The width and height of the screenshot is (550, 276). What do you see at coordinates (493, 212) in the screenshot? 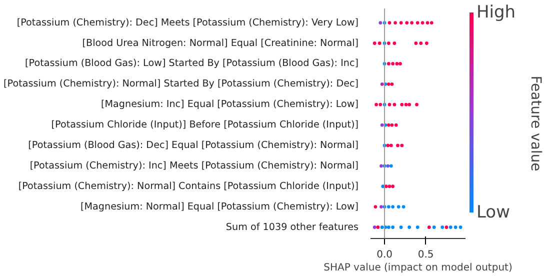
I see `color-bar-label: Low` at bounding box center [493, 212].